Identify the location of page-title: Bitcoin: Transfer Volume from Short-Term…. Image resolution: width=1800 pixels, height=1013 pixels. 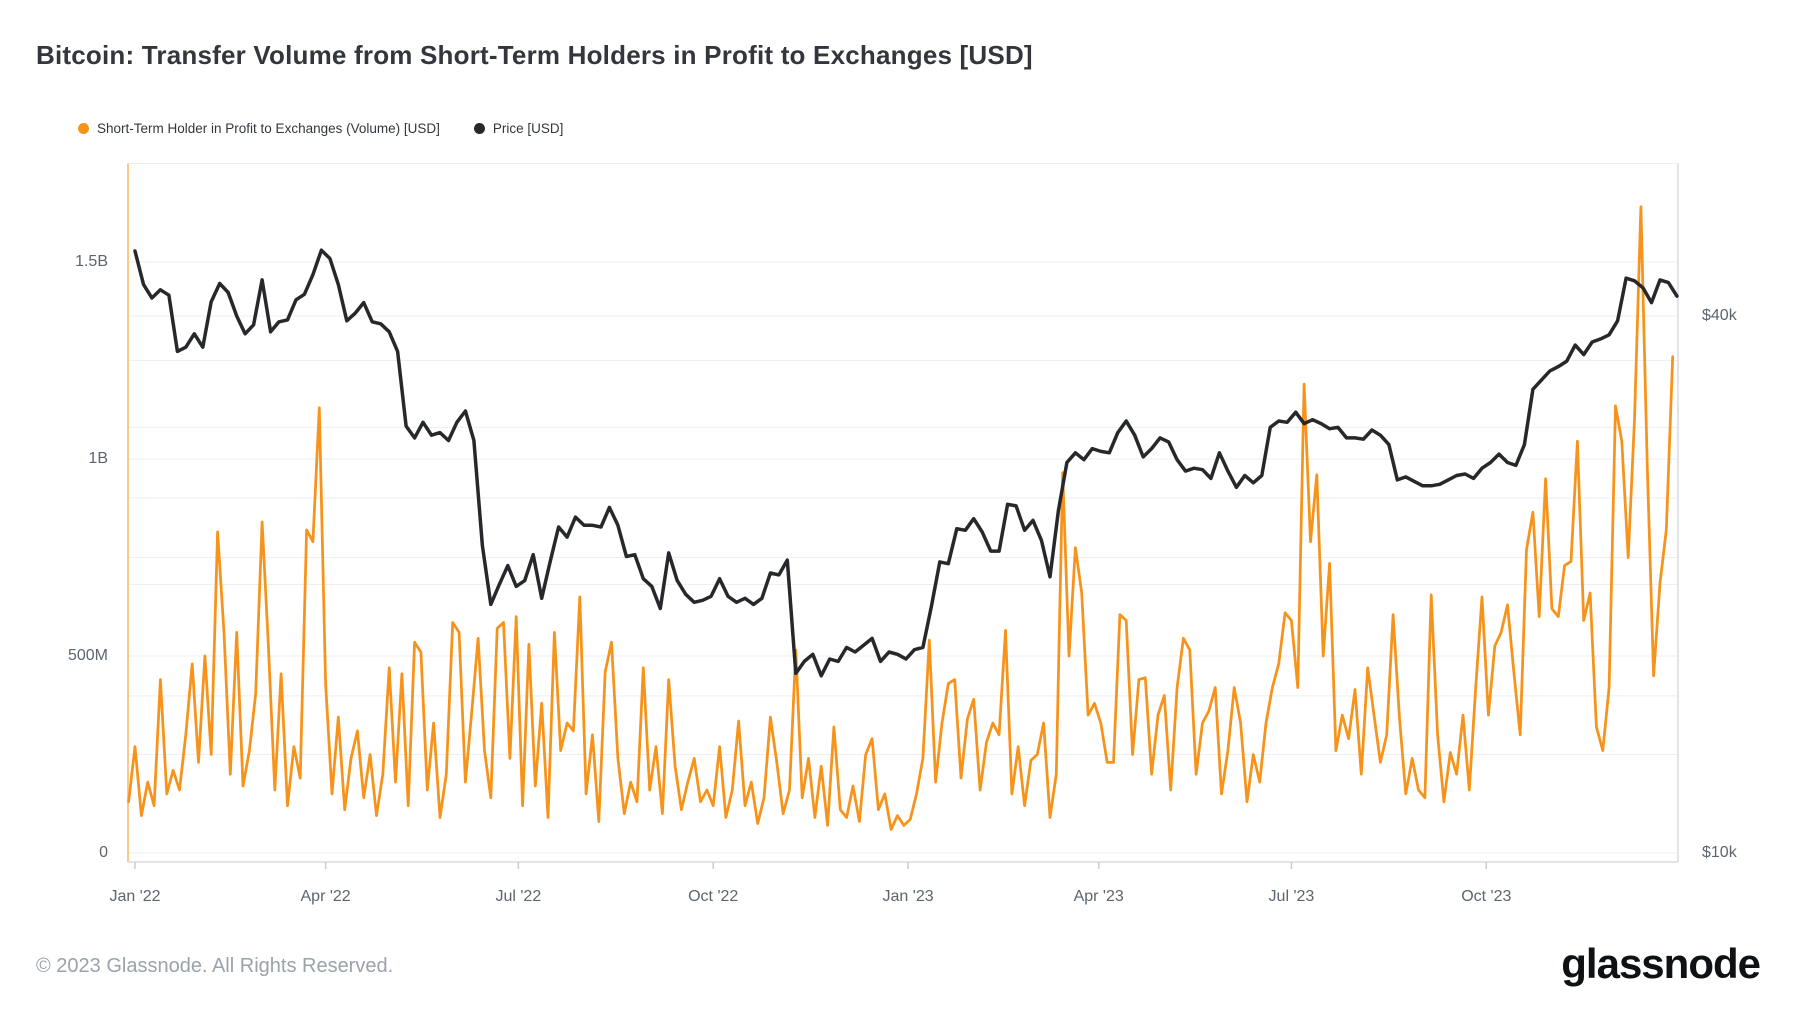
(534, 55).